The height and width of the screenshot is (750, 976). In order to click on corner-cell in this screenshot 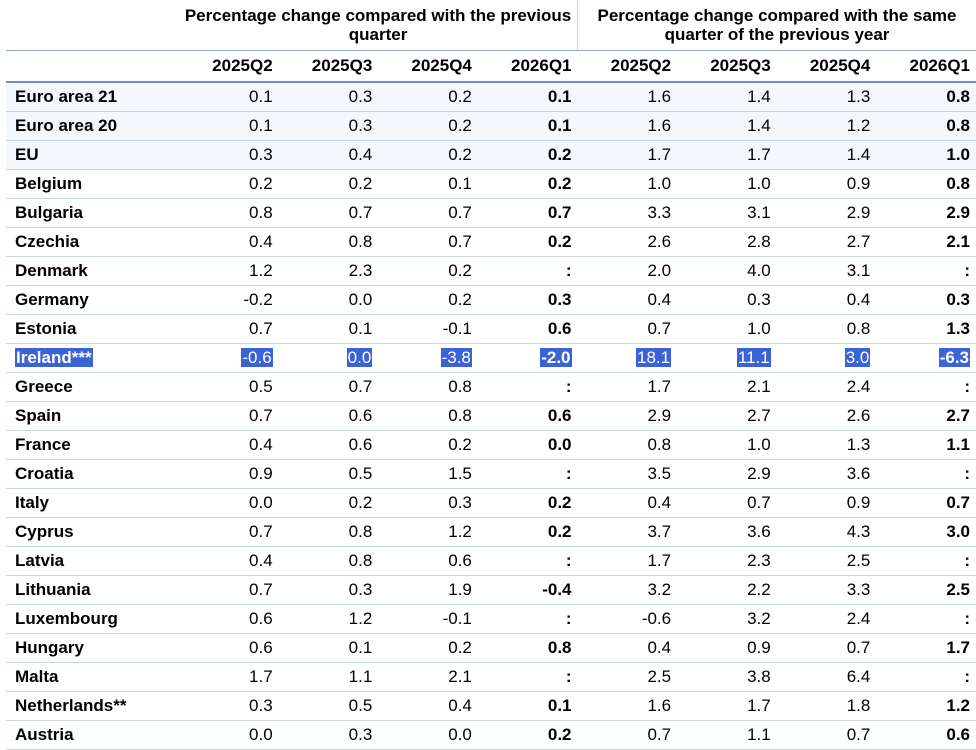, I will do `click(93, 25)`.